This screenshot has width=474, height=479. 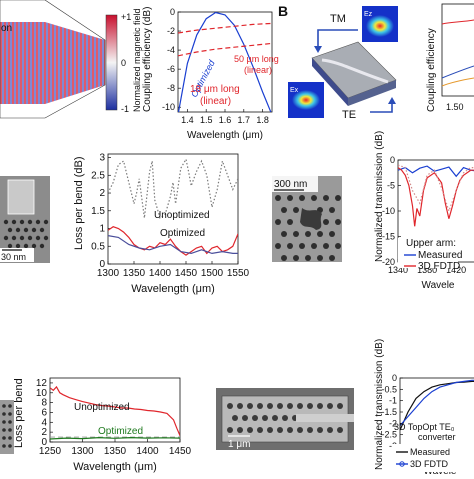 I want to click on legend-title: Upper arm:, so click(x=431, y=243).